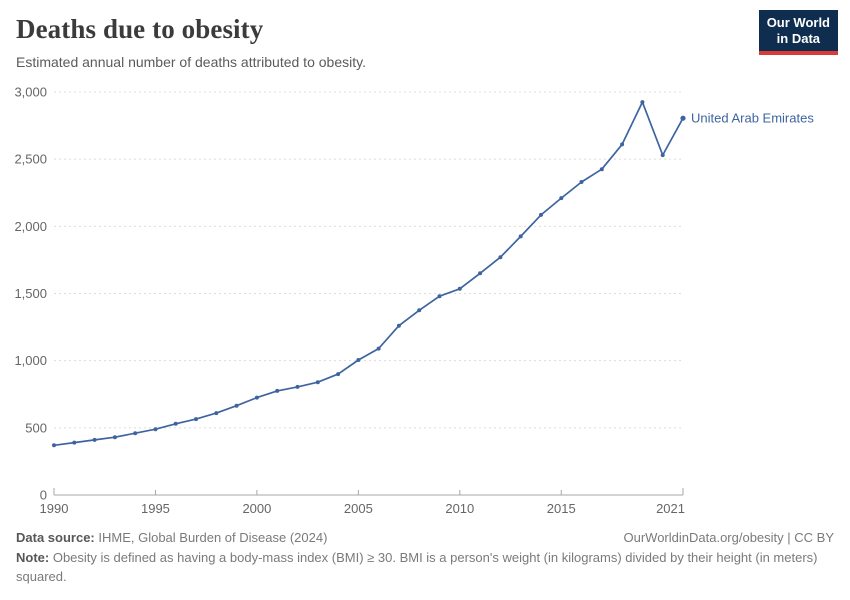 The image size is (850, 600). I want to click on y-tick-label: 500, so click(36, 427).